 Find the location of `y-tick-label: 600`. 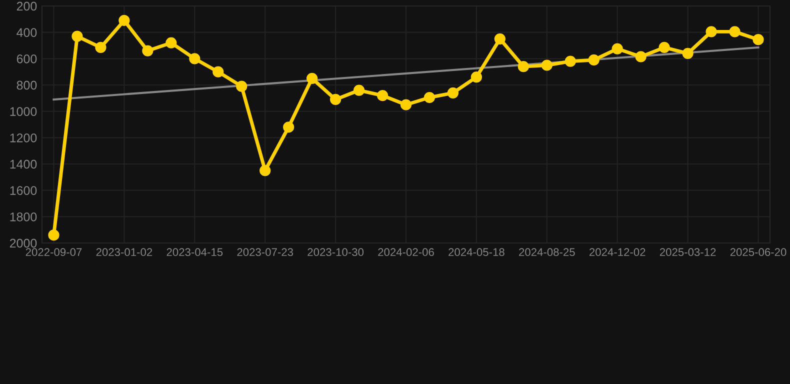

y-tick-label: 600 is located at coordinates (26, 59).